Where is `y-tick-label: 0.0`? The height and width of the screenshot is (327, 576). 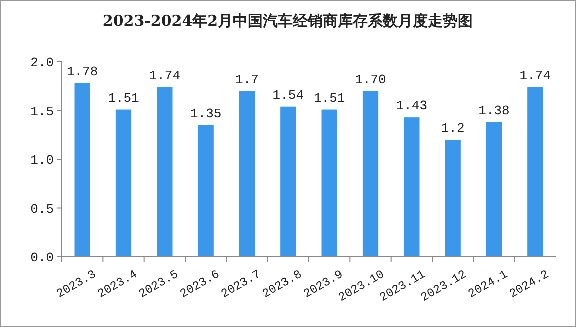
y-tick-label: 0.0 is located at coordinates (42, 258).